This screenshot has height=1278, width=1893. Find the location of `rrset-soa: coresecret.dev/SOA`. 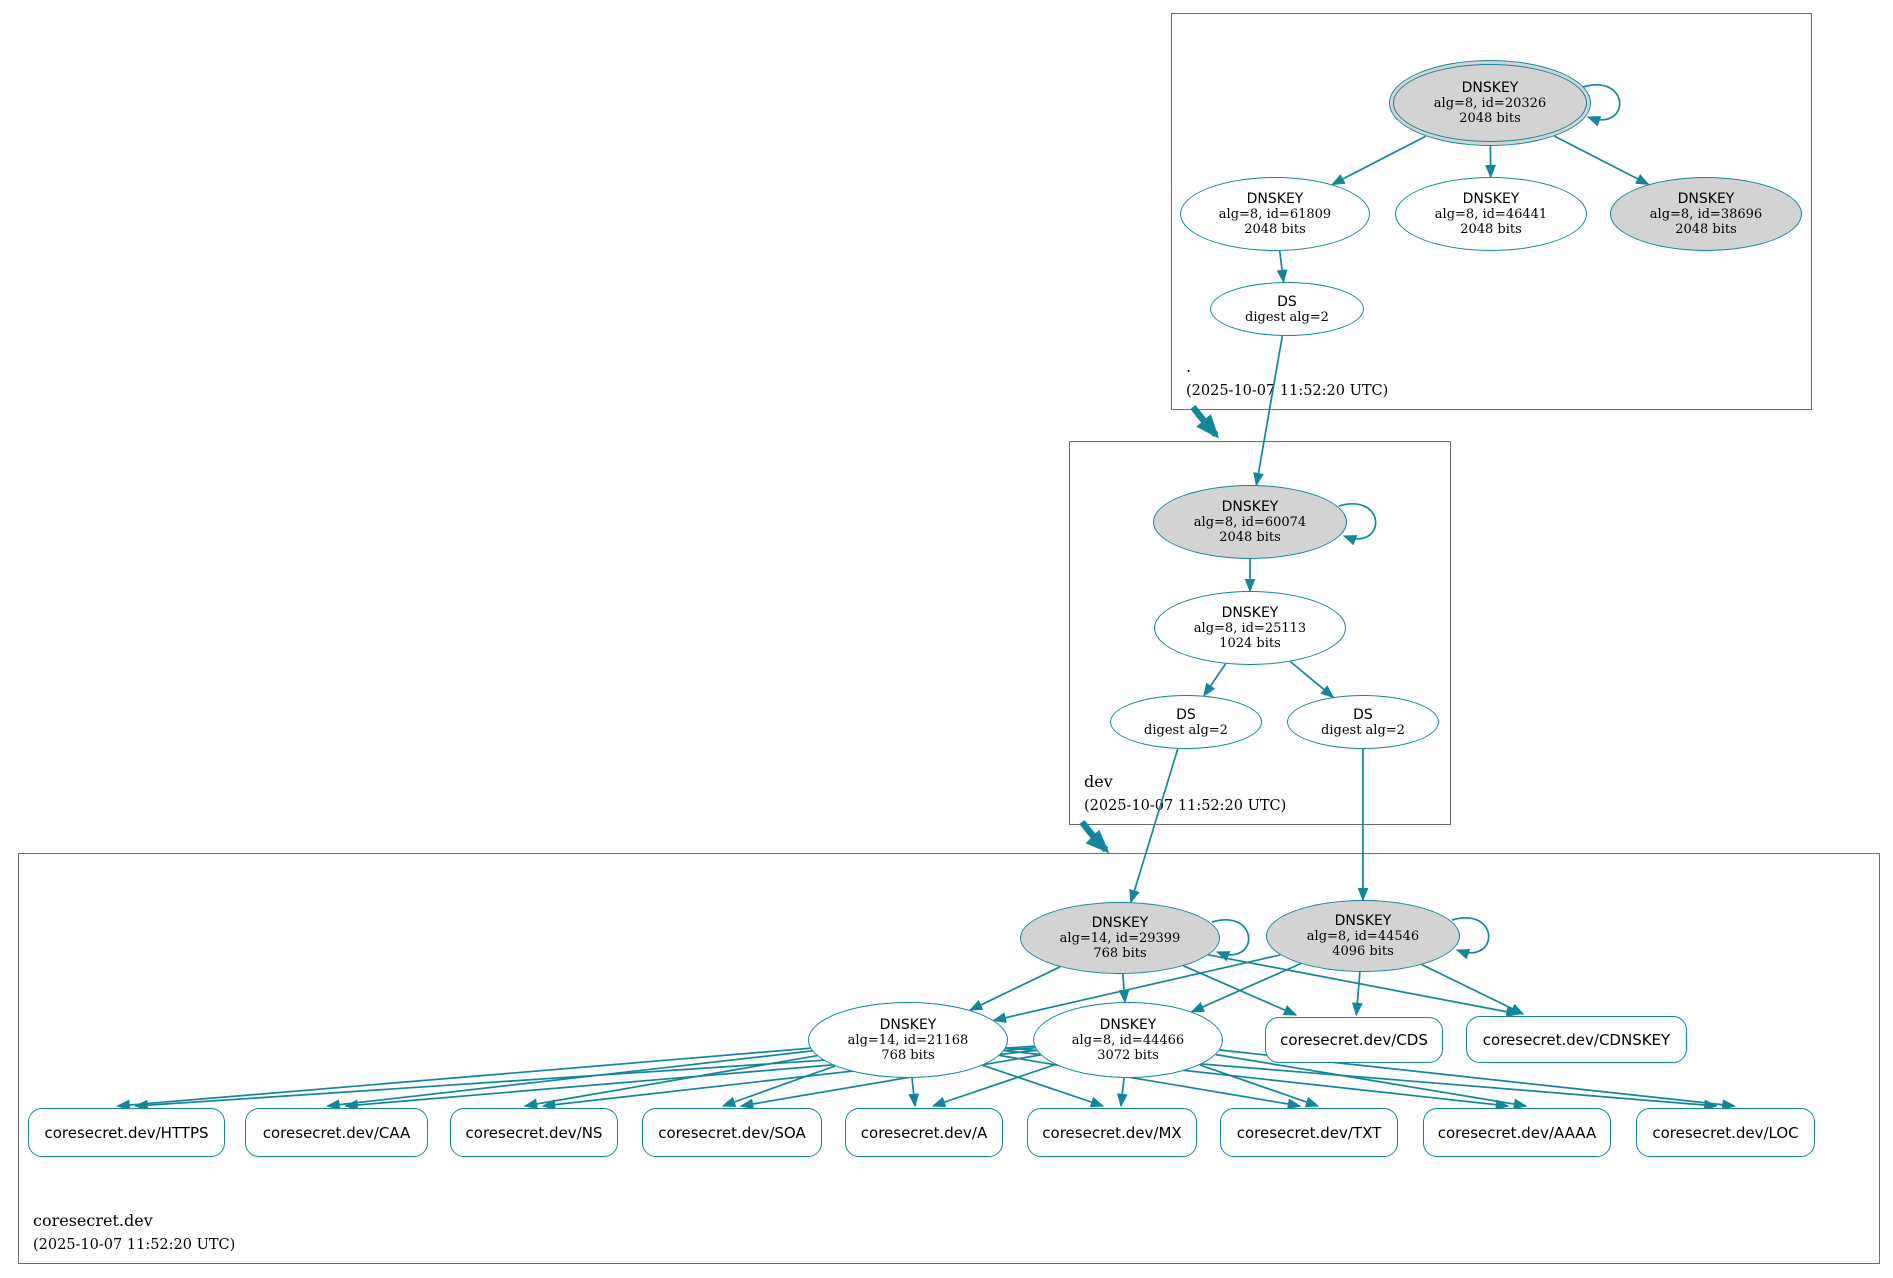

rrset-soa: coresecret.dev/SOA is located at coordinates (732, 1132).